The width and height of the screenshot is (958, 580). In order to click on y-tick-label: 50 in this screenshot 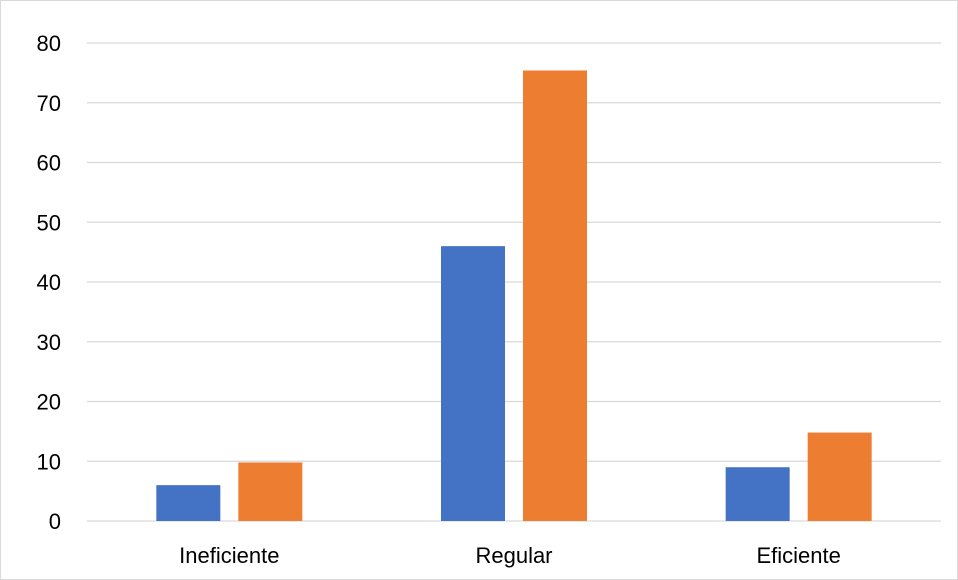, I will do `click(49, 222)`.